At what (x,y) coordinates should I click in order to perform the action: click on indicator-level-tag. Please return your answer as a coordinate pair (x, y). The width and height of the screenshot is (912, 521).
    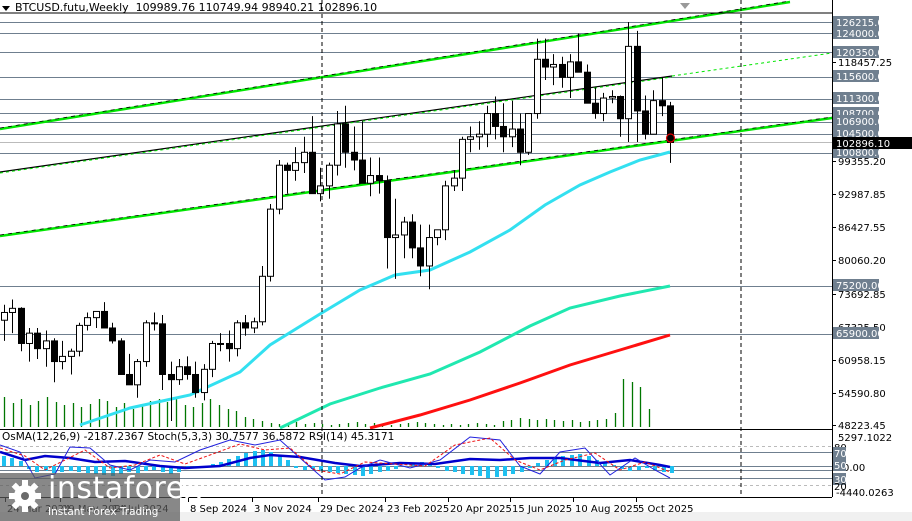
    Looking at the image, I should click on (839, 479).